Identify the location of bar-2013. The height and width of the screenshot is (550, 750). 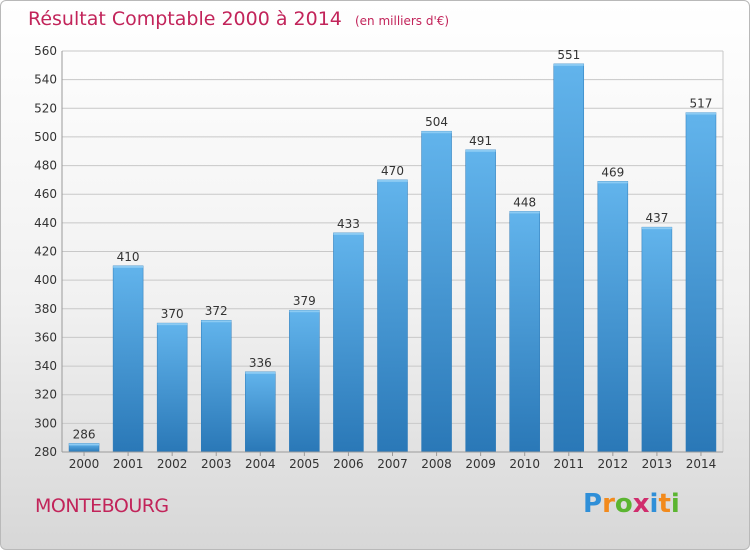
(657, 339).